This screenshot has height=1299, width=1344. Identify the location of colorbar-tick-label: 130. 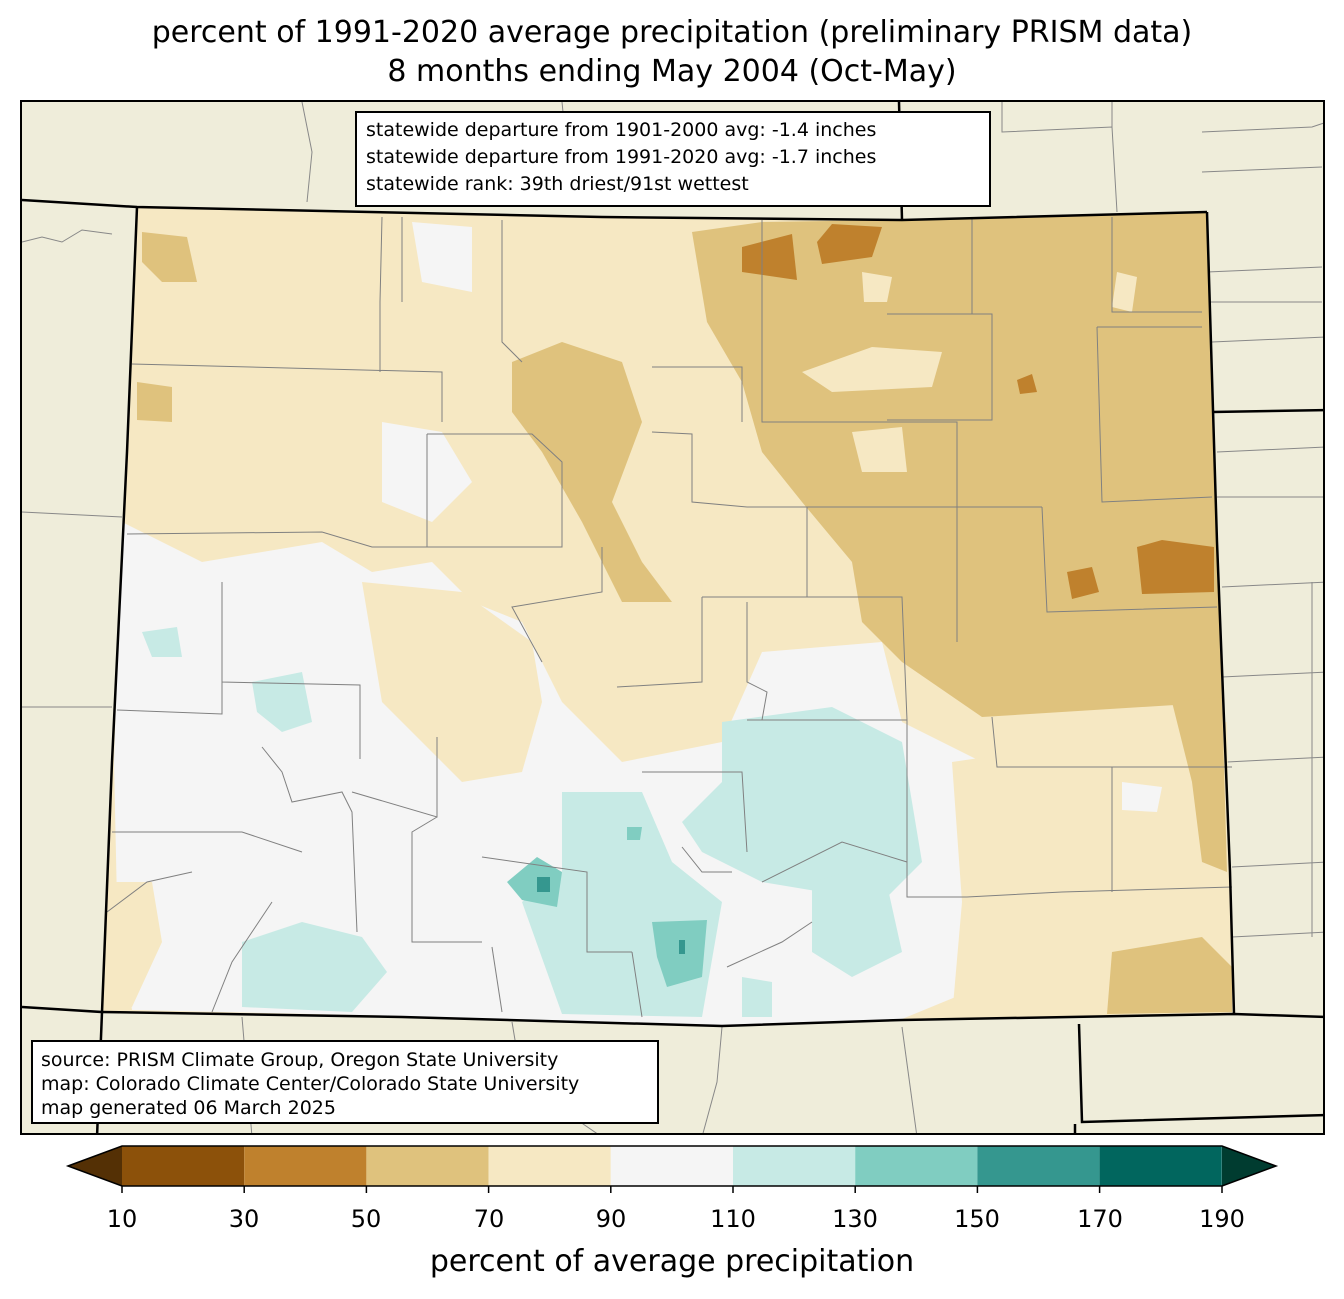
(855, 1219).